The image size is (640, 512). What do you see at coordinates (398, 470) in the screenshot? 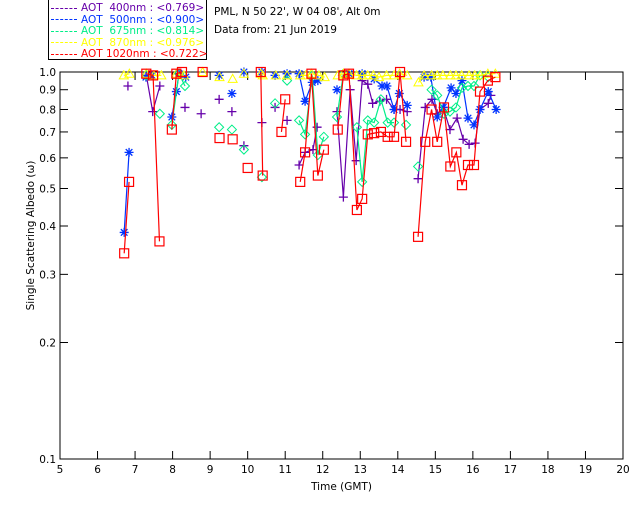
I see `x-tick-label: 14` at bounding box center [398, 470].